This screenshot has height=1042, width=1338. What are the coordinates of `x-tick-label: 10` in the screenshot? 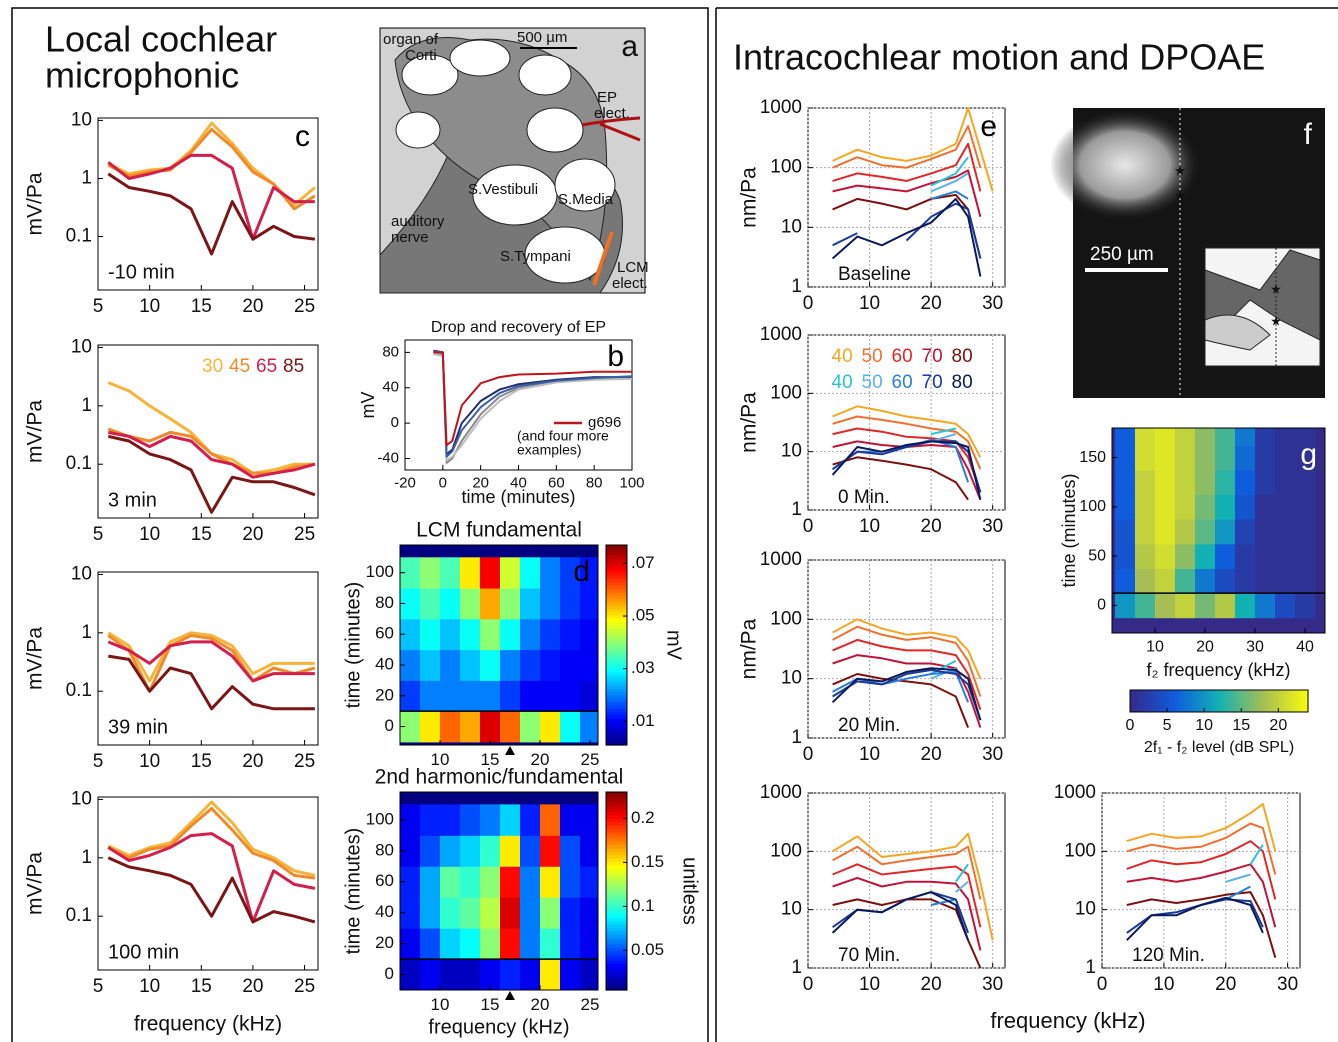 It's located at (1163, 984).